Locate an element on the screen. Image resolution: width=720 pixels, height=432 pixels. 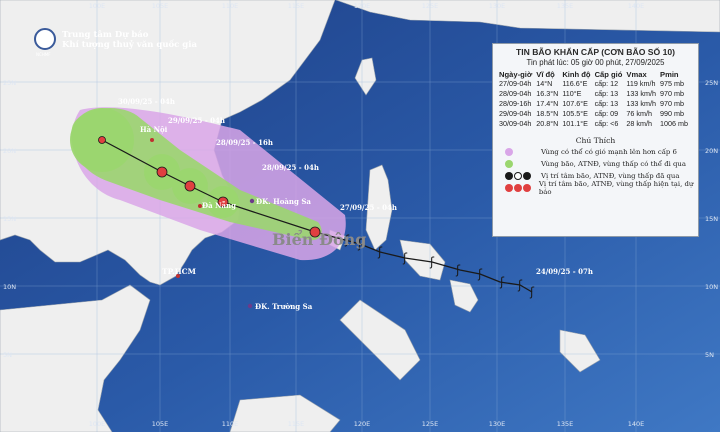
track-label-t0: 27/09/25 - 04h is located at coordinates (368, 207).